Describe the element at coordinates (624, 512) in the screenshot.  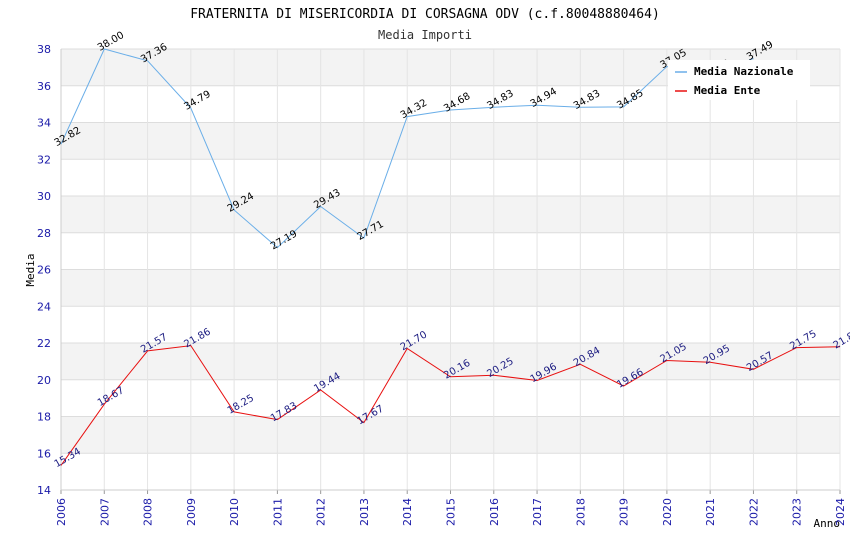
I see `x-tick-label: 2019` at that location.